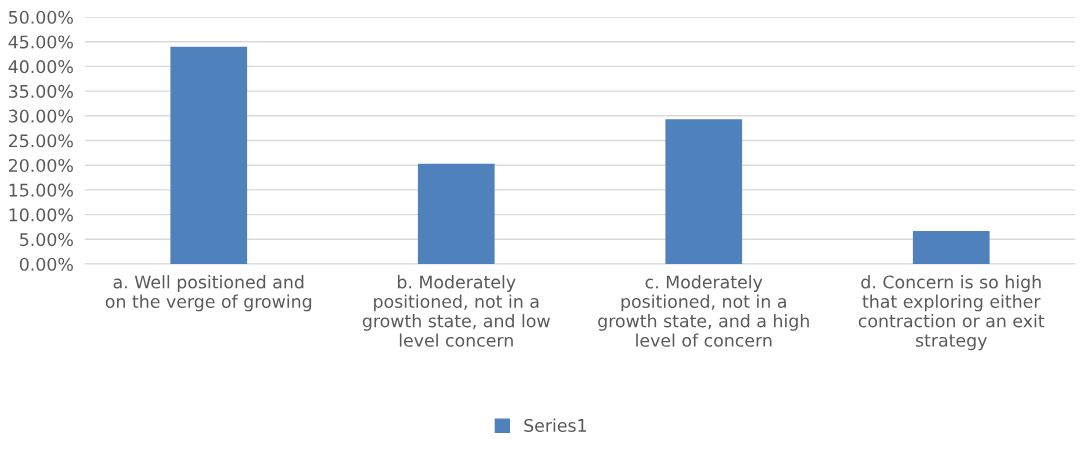 The image size is (1083, 451). Describe the element at coordinates (40, 141) in the screenshot. I see `y-tick-label: 25.00%` at that location.